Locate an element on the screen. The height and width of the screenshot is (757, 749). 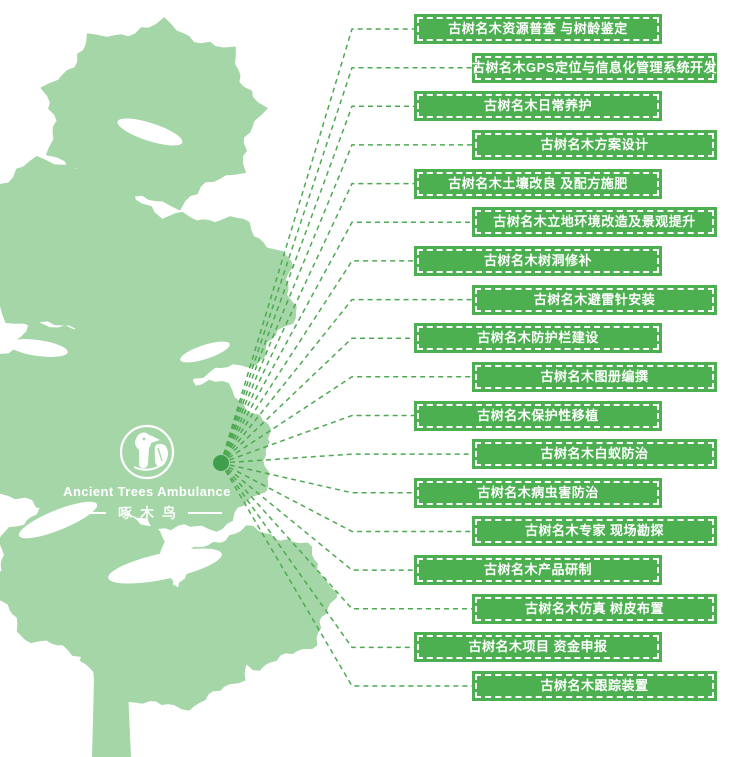
service-label: 古树名木方案设计 is located at coordinates (594, 145).